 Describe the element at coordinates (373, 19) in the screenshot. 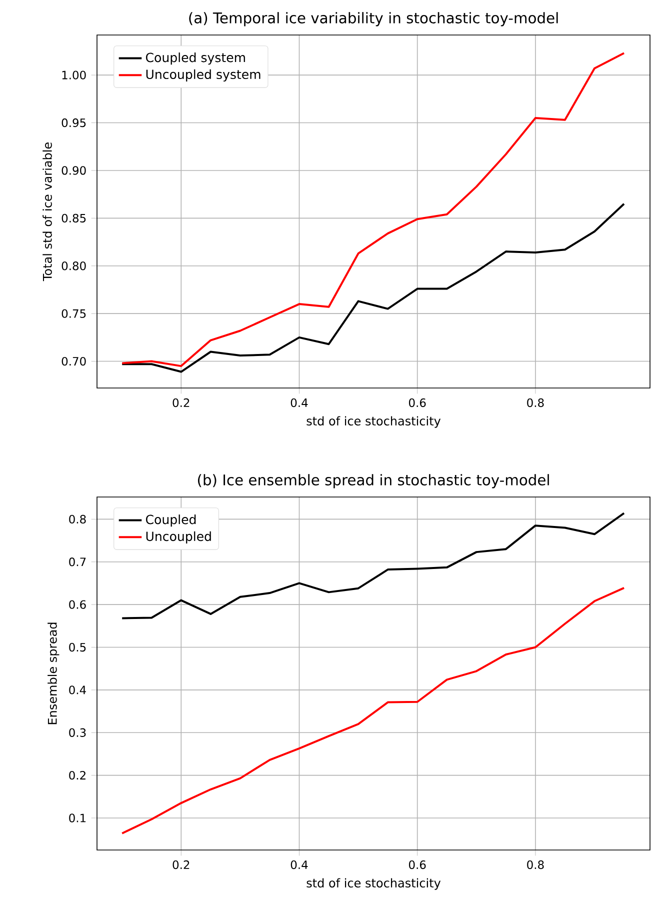

I see `chart-title: (a) Temporal ice variability in stochastic toy-model` at that location.